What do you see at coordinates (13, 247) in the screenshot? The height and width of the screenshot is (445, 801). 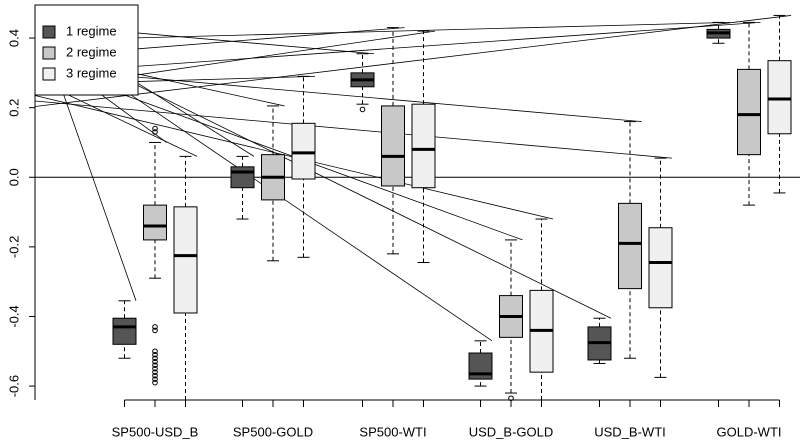 I see `y-tick-label: -0.2` at bounding box center [13, 247].